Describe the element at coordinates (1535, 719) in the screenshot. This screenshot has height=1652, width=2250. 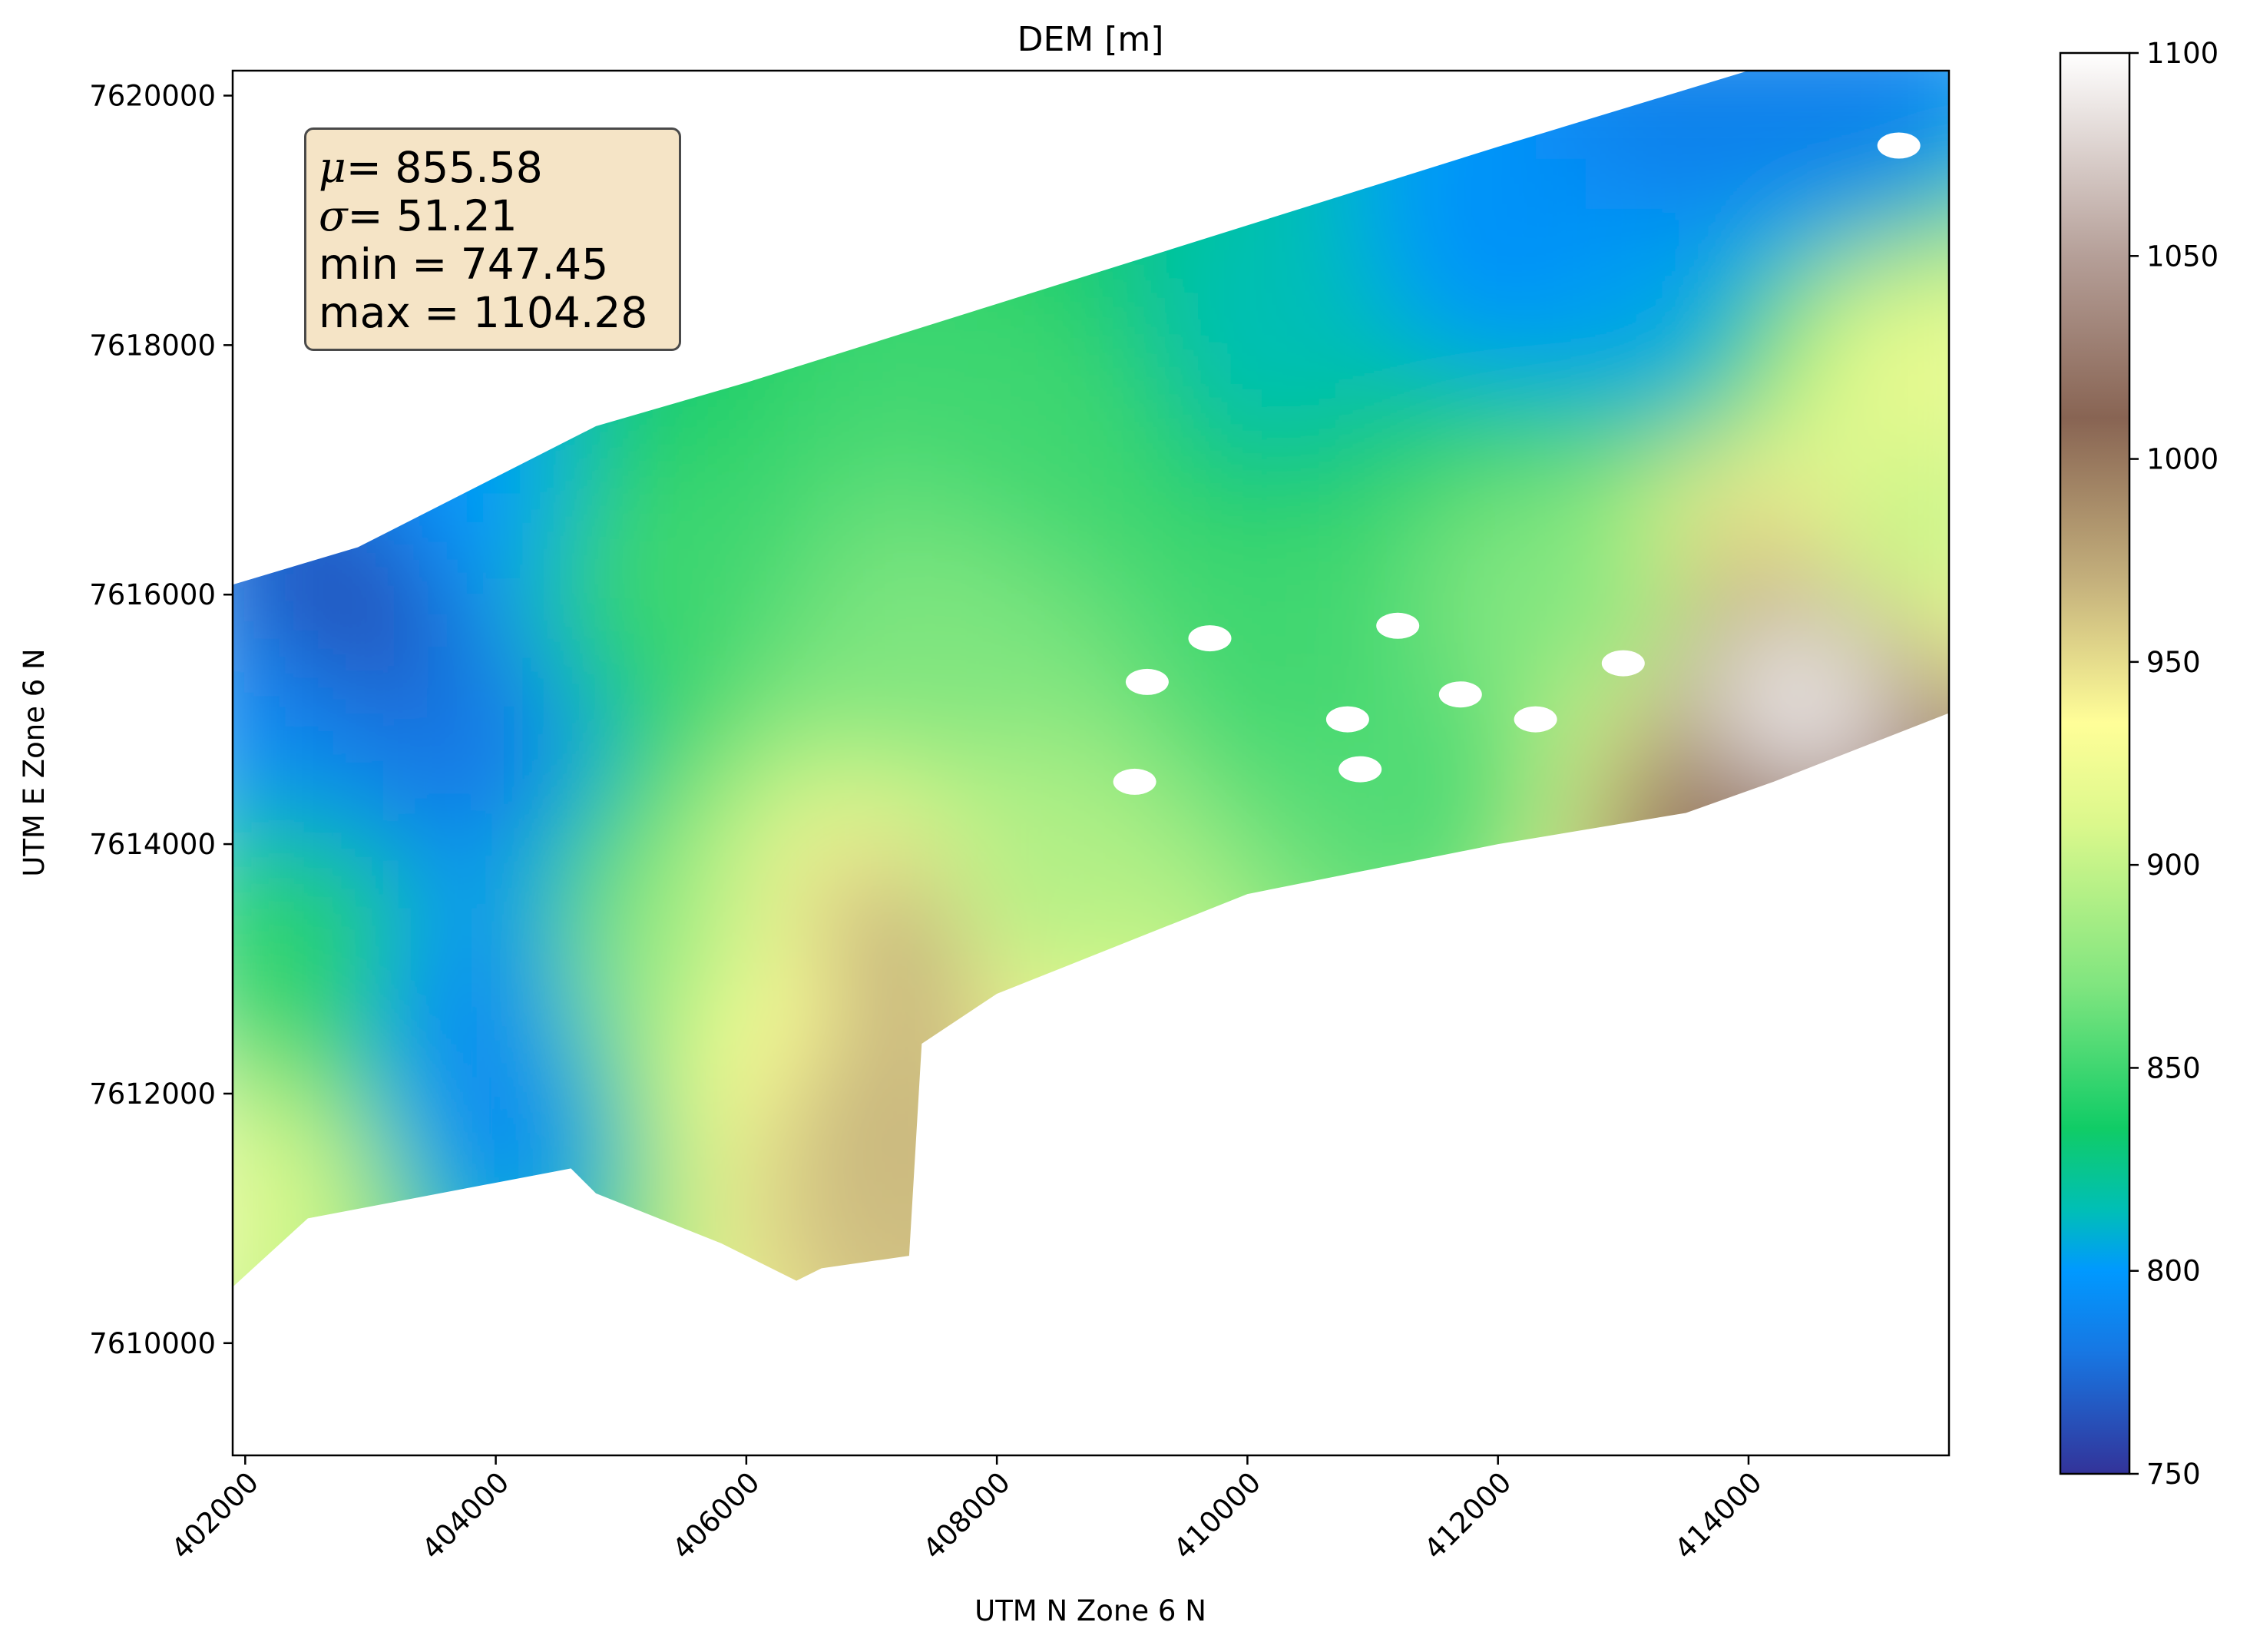
I see `no-data-patch` at that location.